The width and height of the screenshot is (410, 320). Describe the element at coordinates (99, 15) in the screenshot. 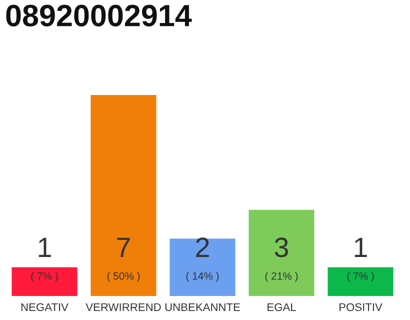

I see `chart-title: 08920002914` at that location.